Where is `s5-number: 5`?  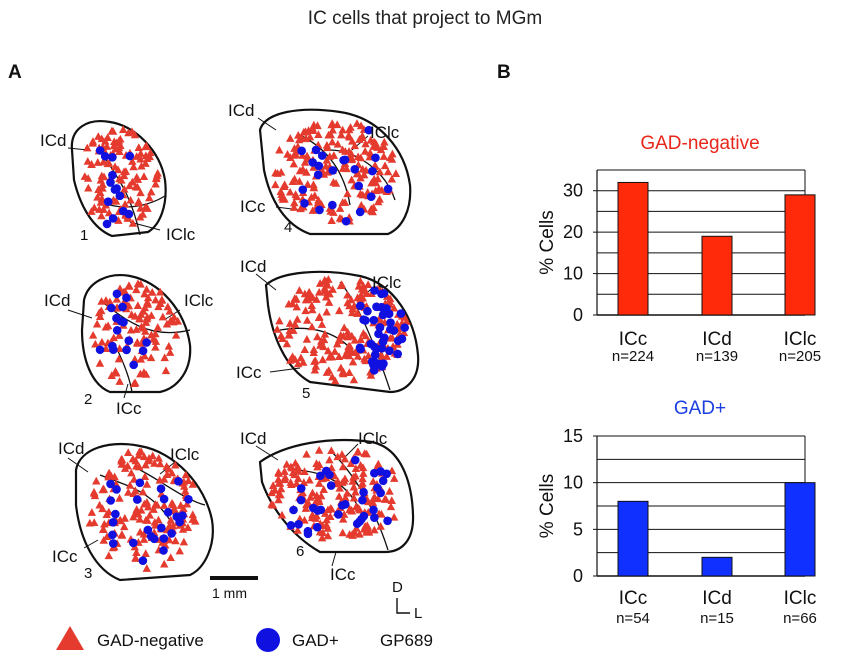
s5-number: 5 is located at coordinates (306, 393).